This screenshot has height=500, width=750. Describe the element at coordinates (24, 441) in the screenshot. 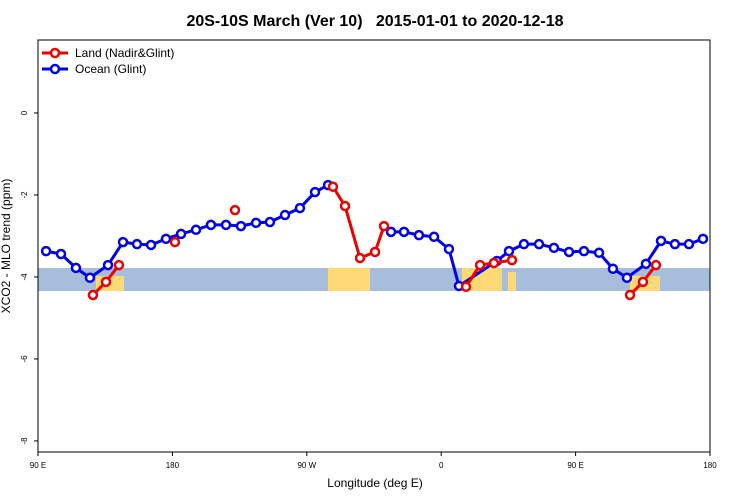

I see `y-tick-label: -8` at that location.